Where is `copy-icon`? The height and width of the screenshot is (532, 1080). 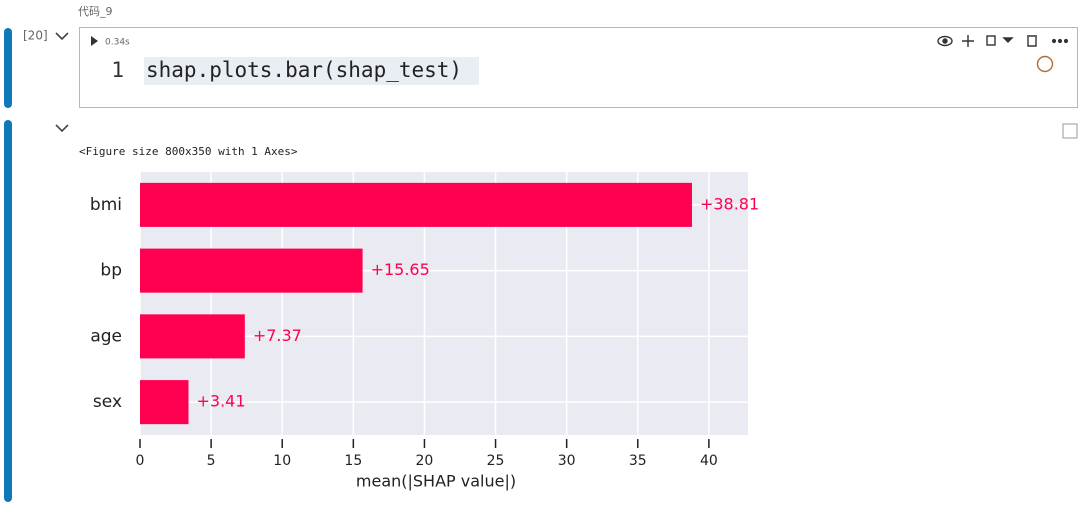 copy-icon is located at coordinates (991, 40).